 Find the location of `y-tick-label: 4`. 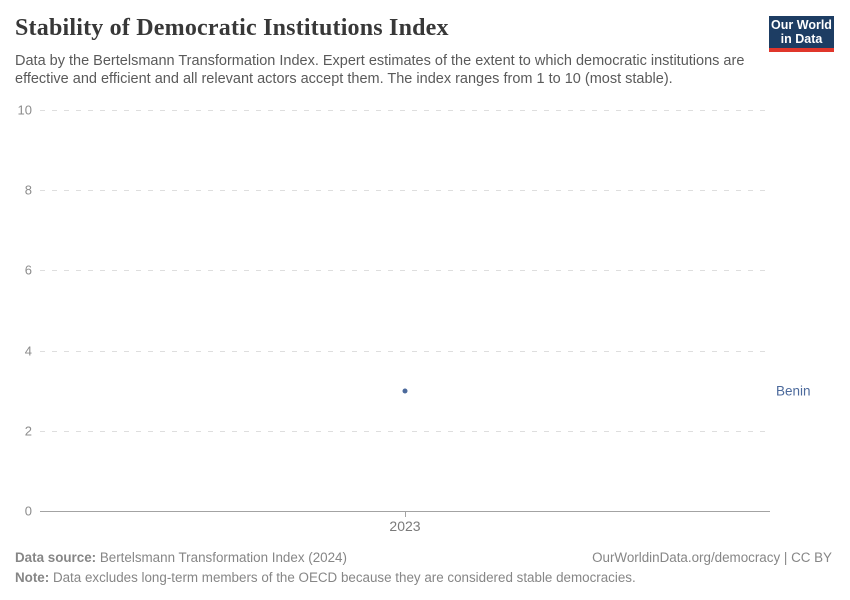

y-tick-label: 4 is located at coordinates (28, 351).